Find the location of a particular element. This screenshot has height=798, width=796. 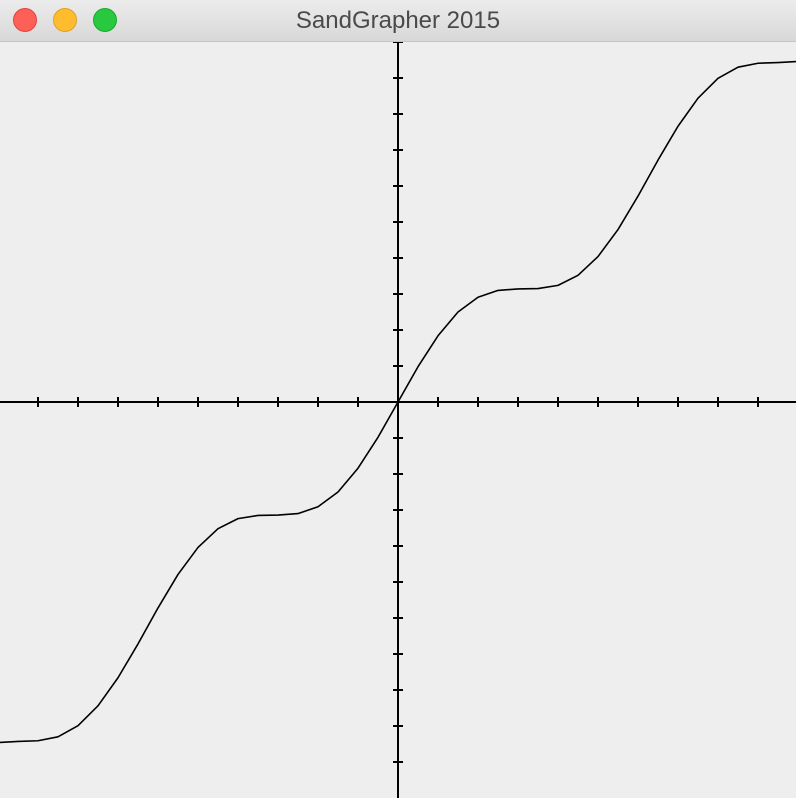

close-button is located at coordinates (25, 20).